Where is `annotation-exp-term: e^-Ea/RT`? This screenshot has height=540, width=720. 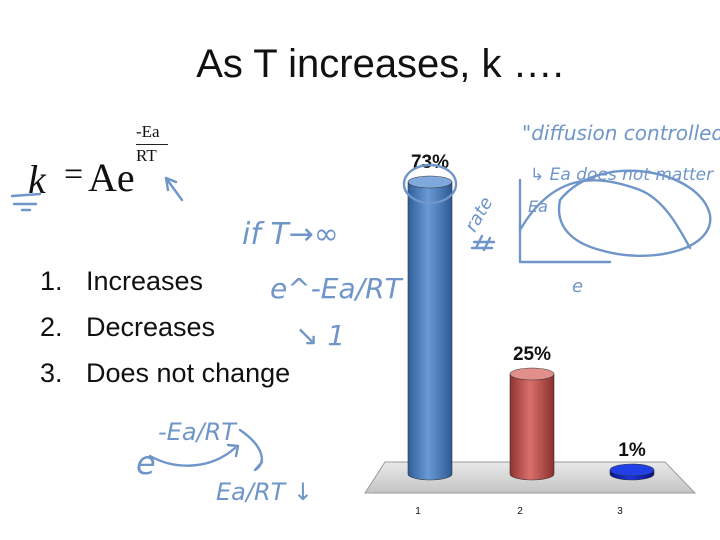 annotation-exp-term: e^-Ea/RT is located at coordinates (337, 288).